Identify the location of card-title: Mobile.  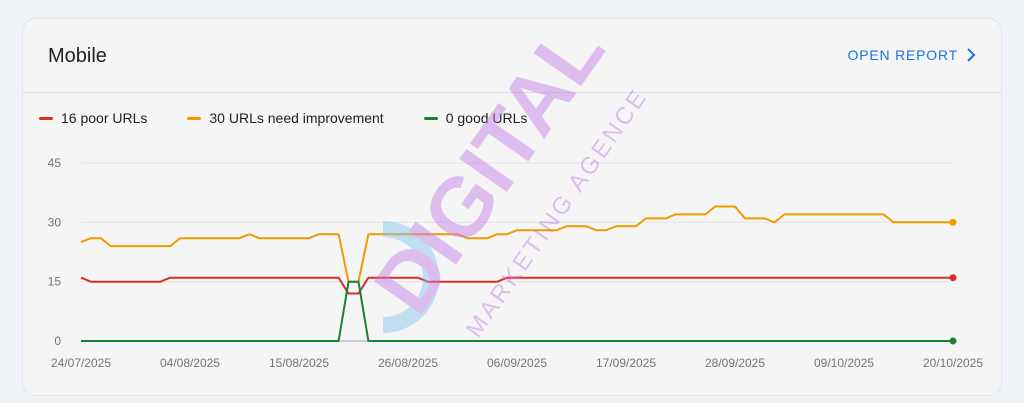
(77, 56).